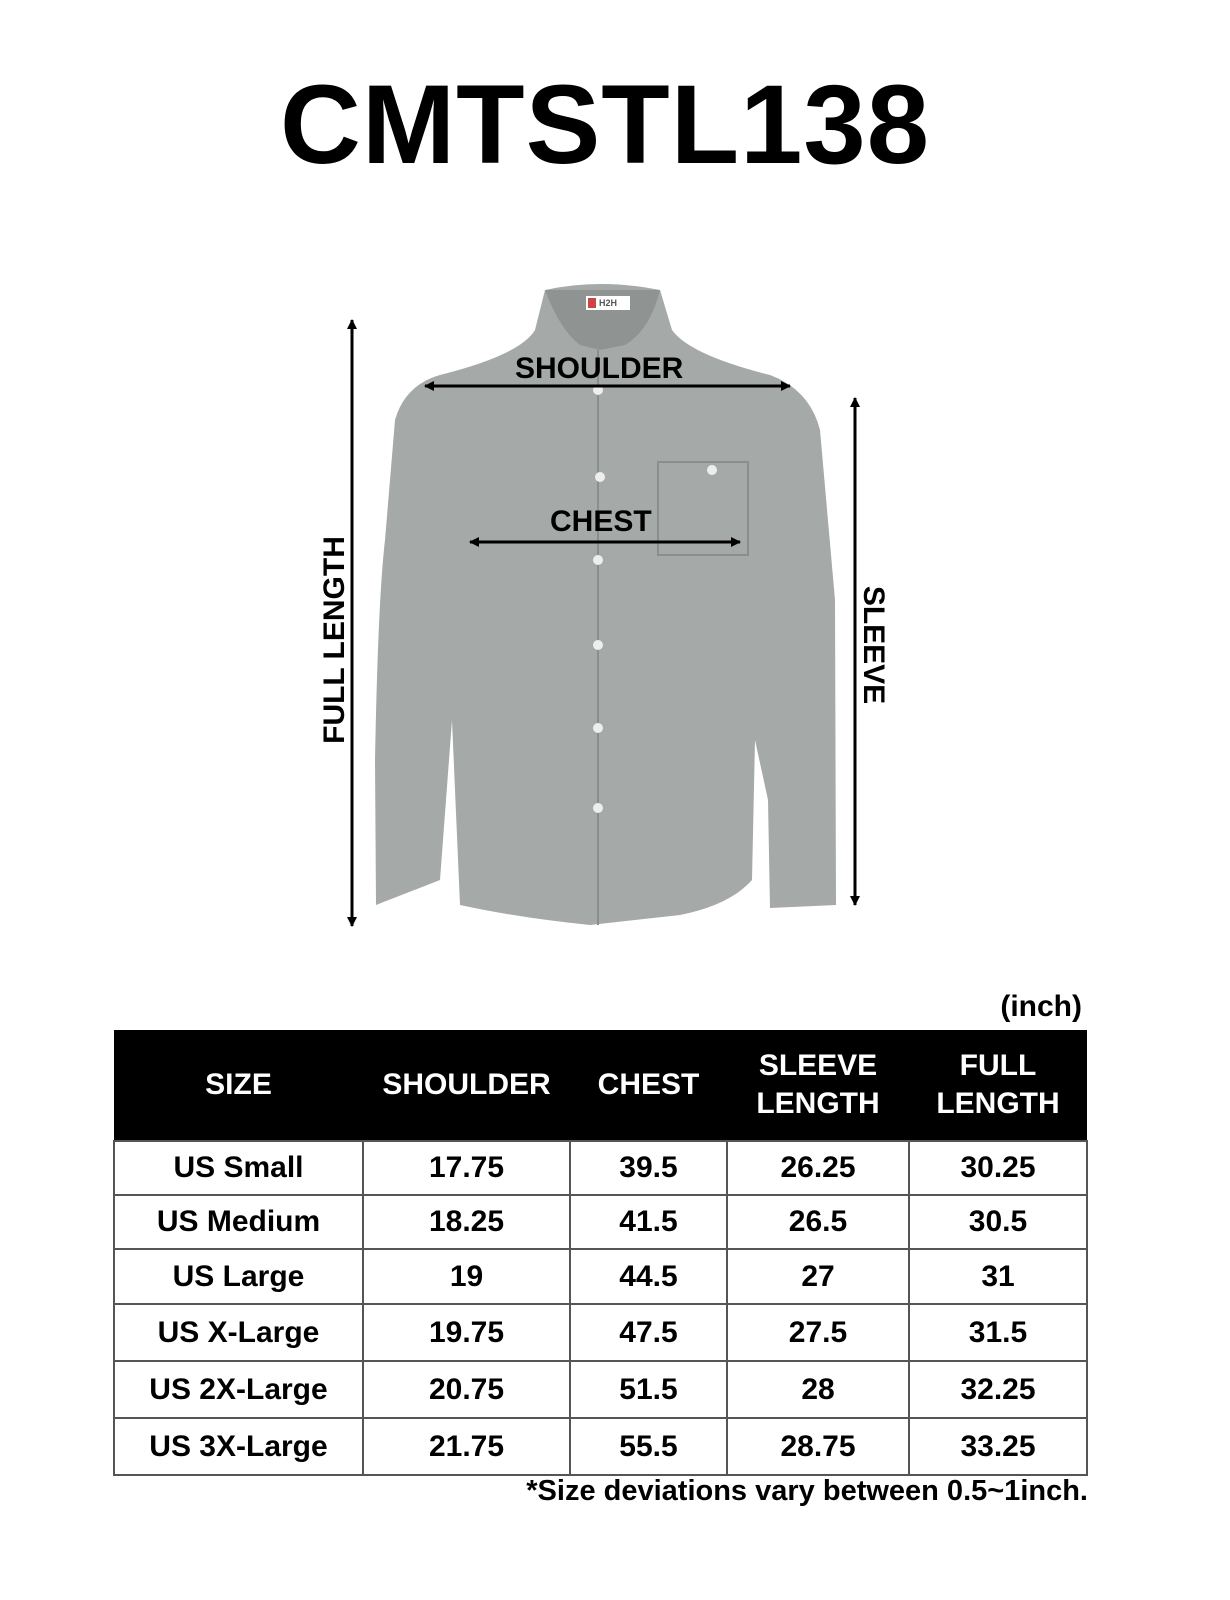 Image resolution: width=1230 pixels, height=1600 pixels. I want to click on cell-shoulder: 21.75, so click(466, 1446).